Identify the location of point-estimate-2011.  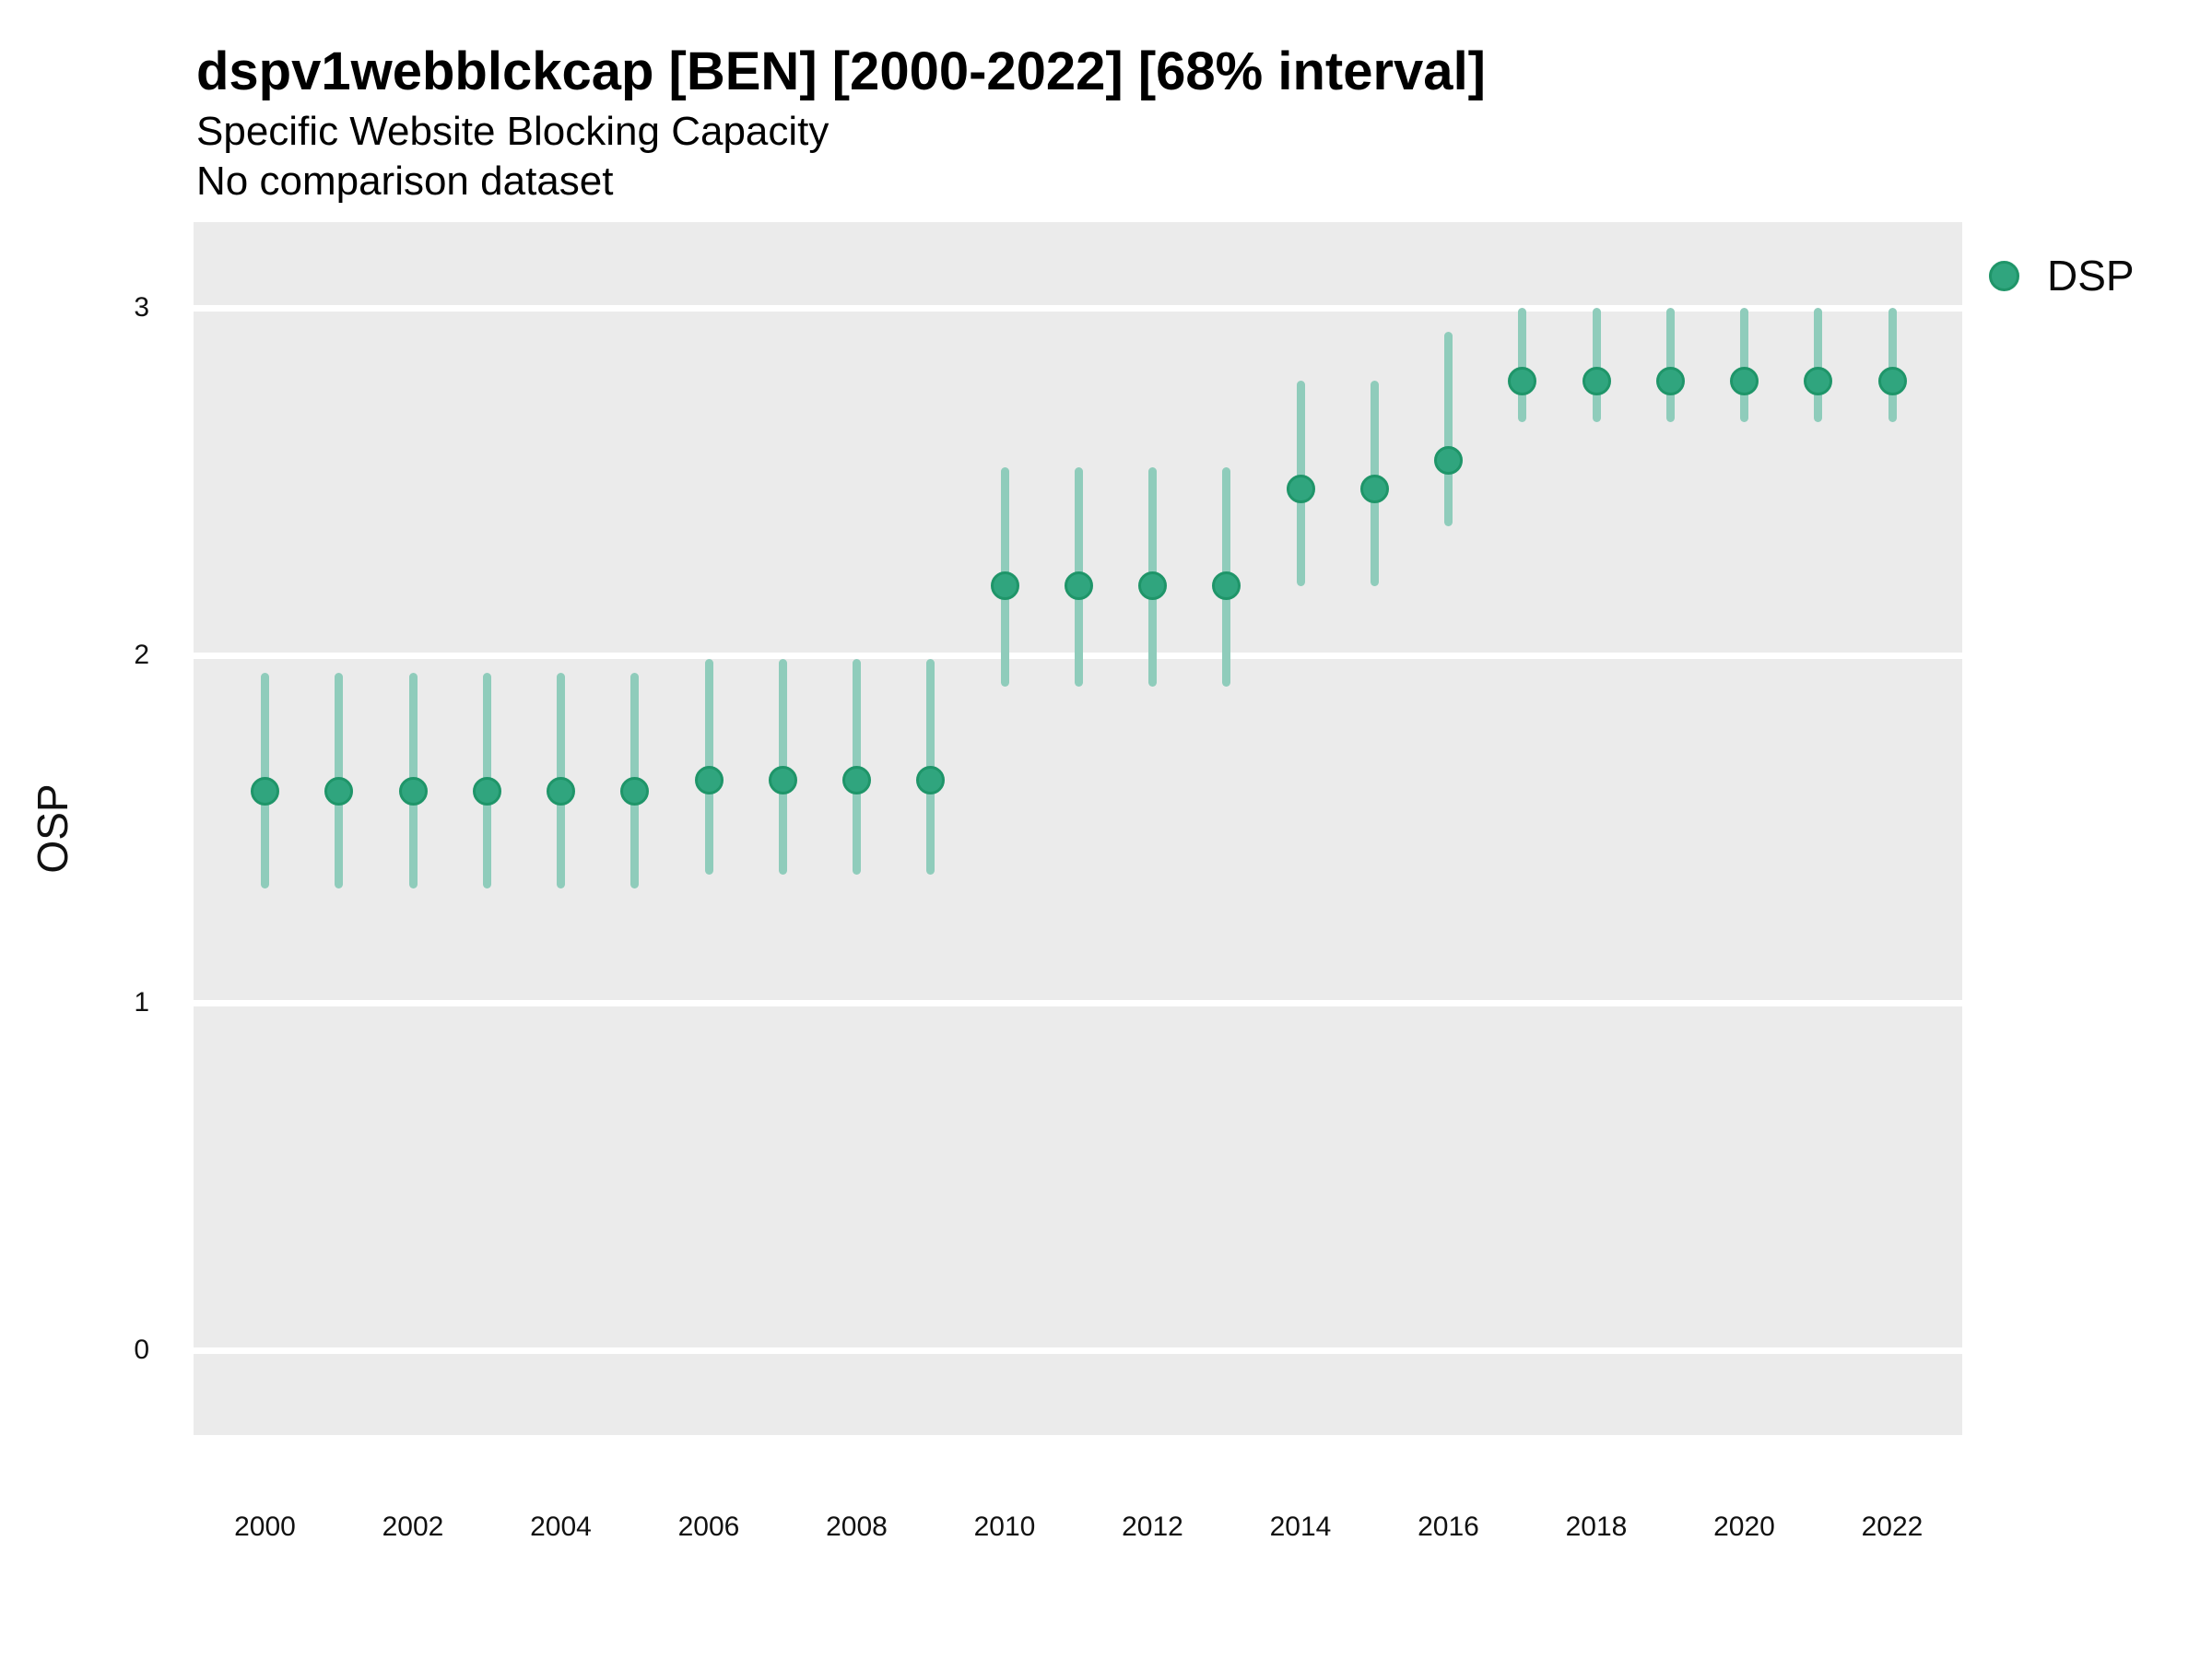
(1078, 586).